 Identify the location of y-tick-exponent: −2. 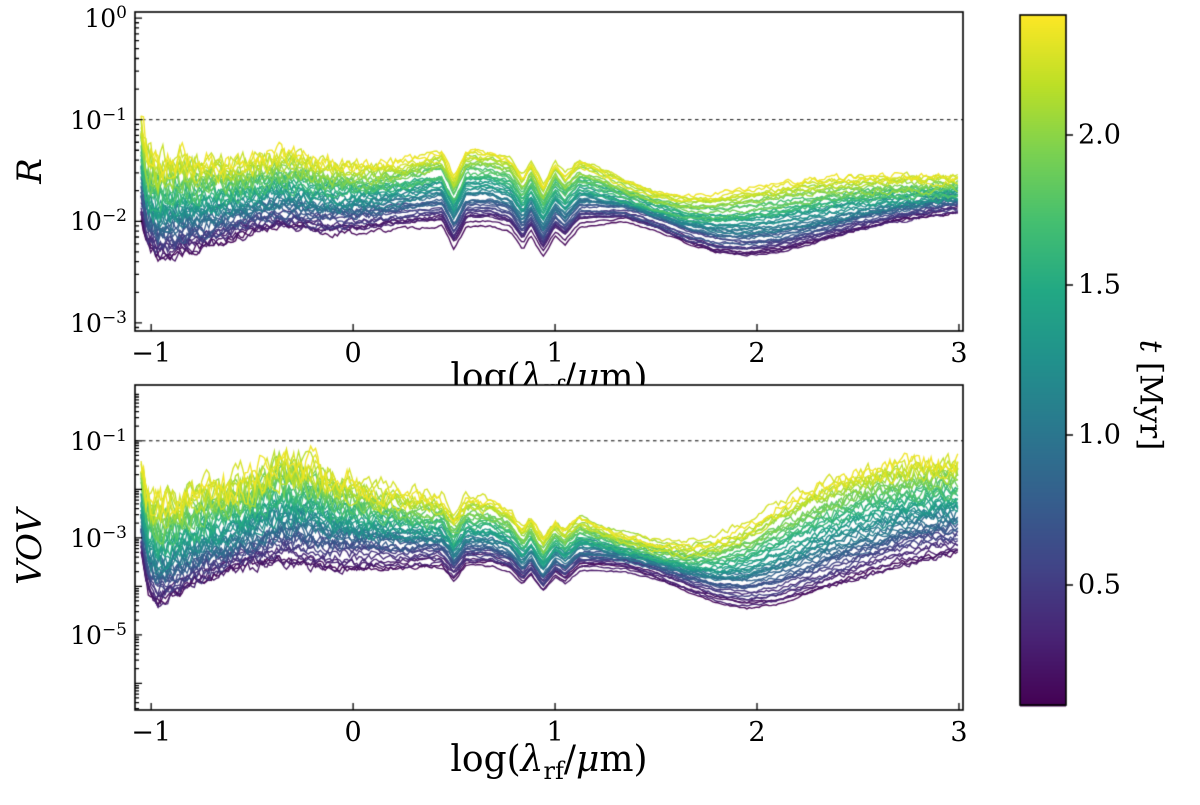
(114, 216).